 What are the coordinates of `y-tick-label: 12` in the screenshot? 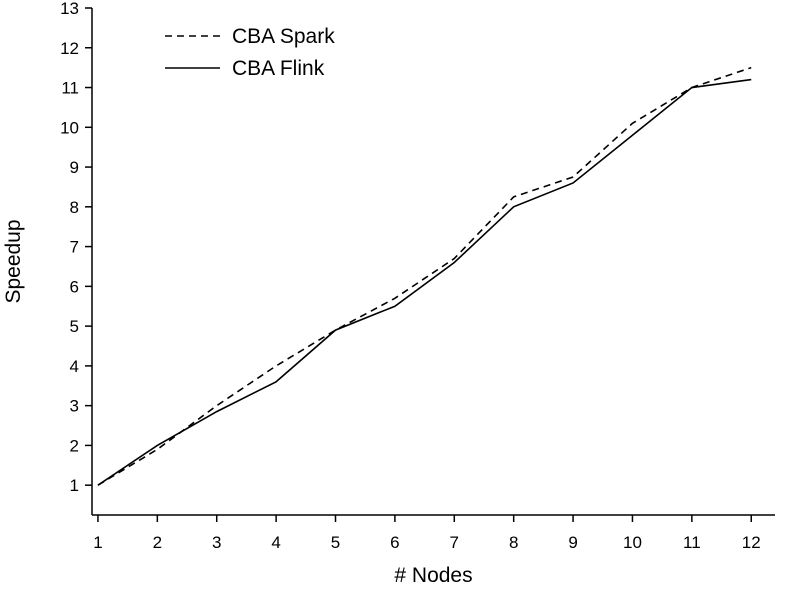 It's located at (69, 48).